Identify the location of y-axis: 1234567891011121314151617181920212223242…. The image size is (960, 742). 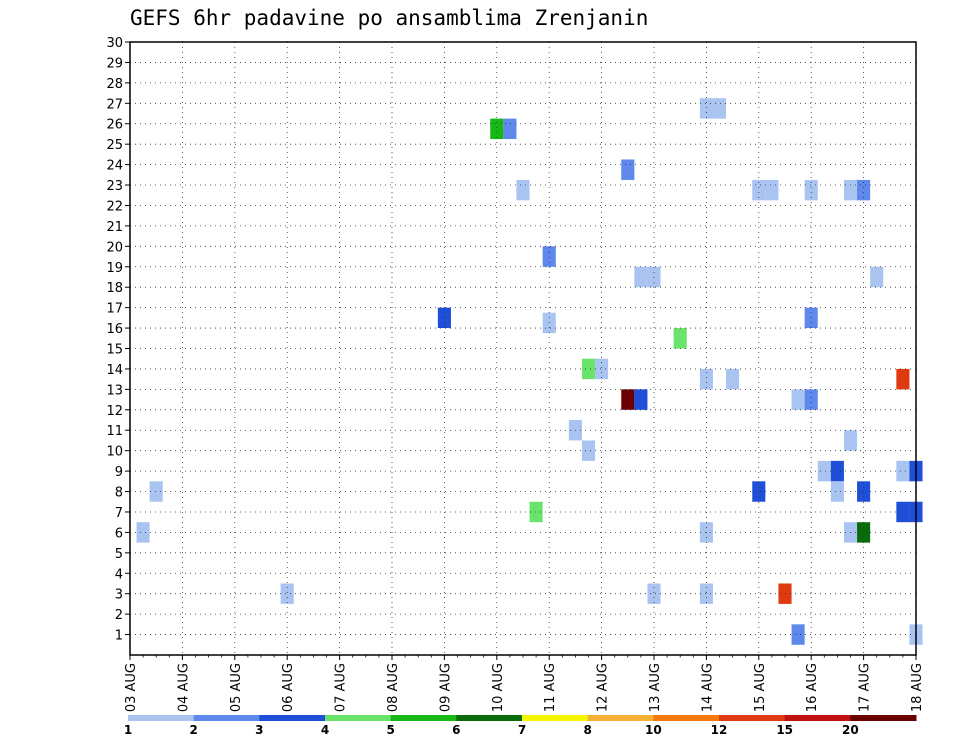
(118, 340).